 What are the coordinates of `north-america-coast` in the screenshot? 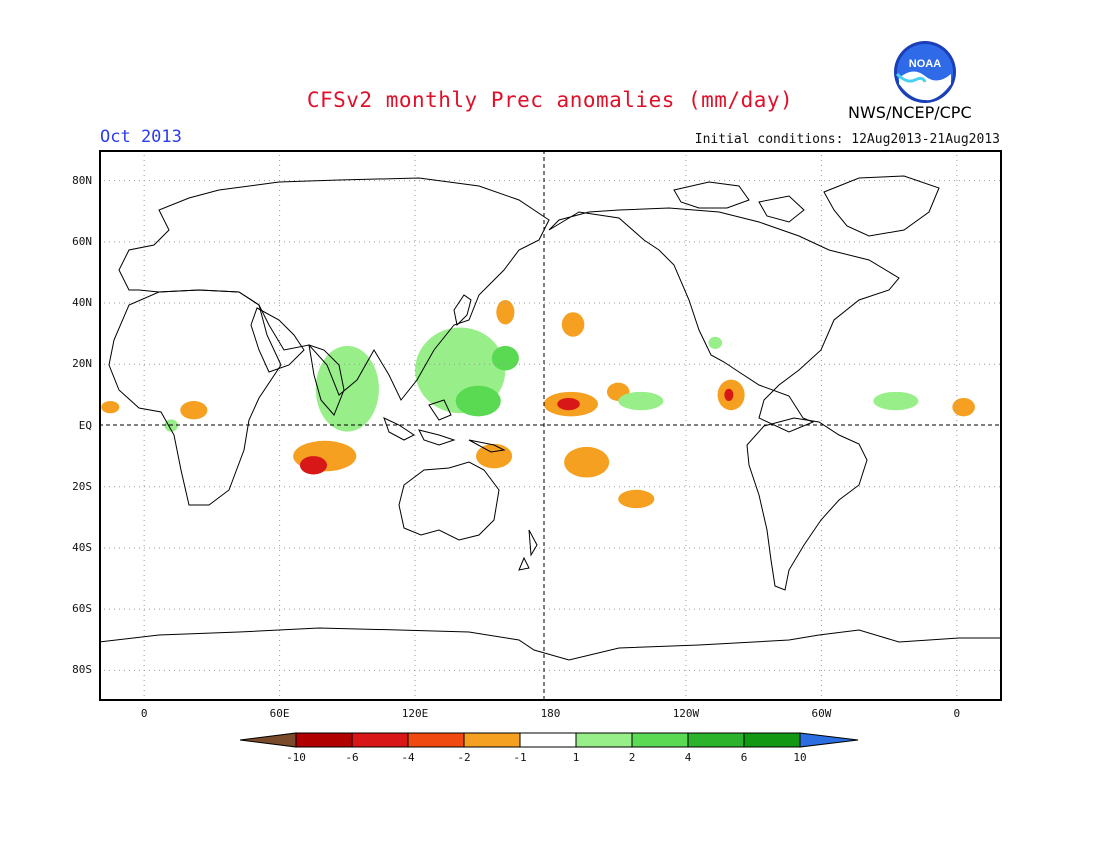 It's located at (724, 320).